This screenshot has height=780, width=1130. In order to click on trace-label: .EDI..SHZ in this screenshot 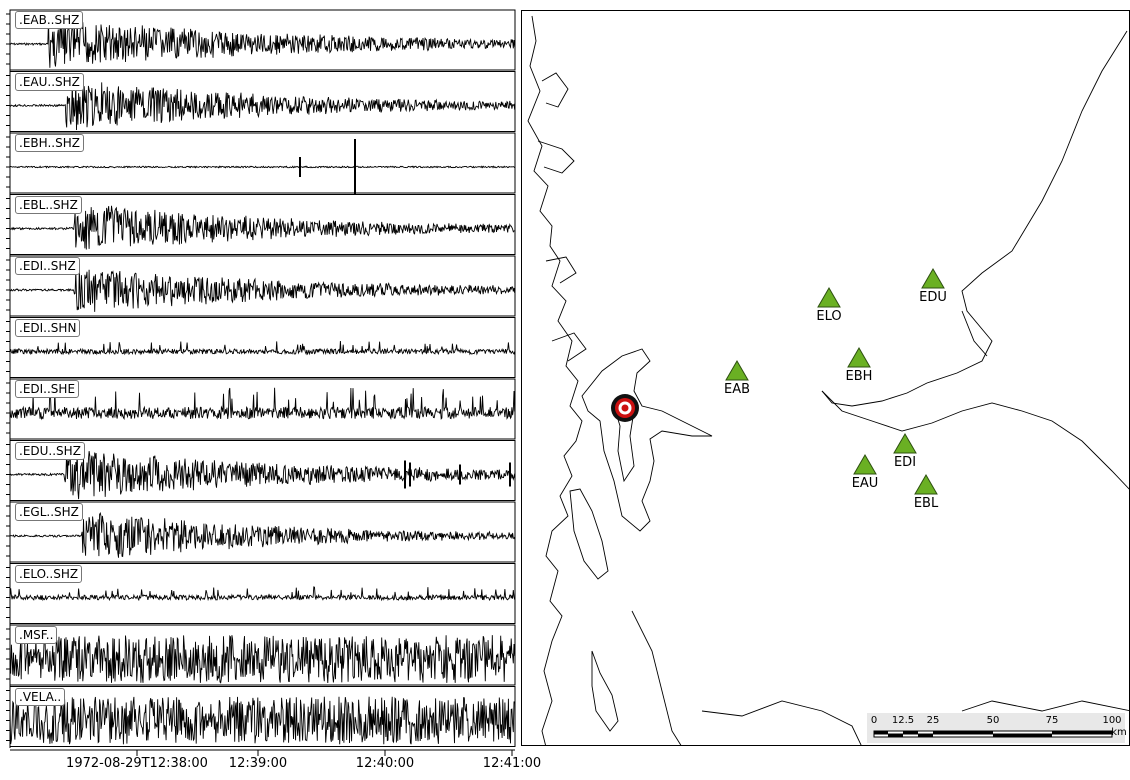, I will do `click(47, 266)`.